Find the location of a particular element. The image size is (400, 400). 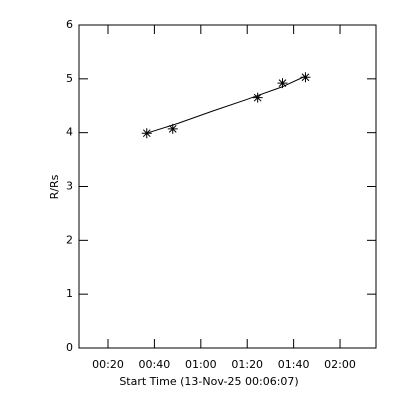

y-tick-label: 0 is located at coordinates (69, 347).